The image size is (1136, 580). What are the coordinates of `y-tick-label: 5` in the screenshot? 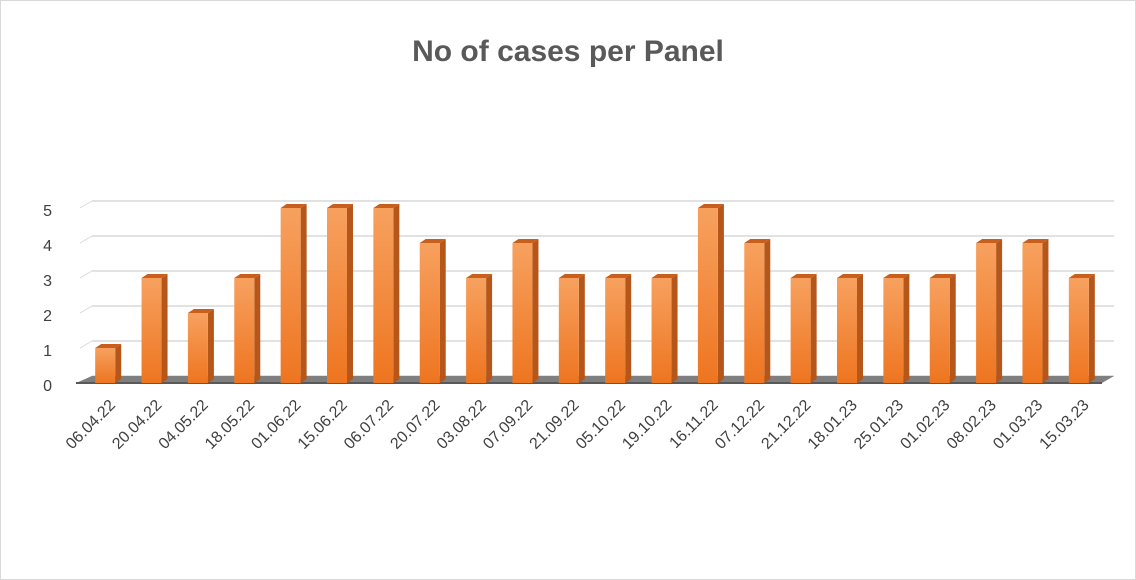 It's located at (47, 211).